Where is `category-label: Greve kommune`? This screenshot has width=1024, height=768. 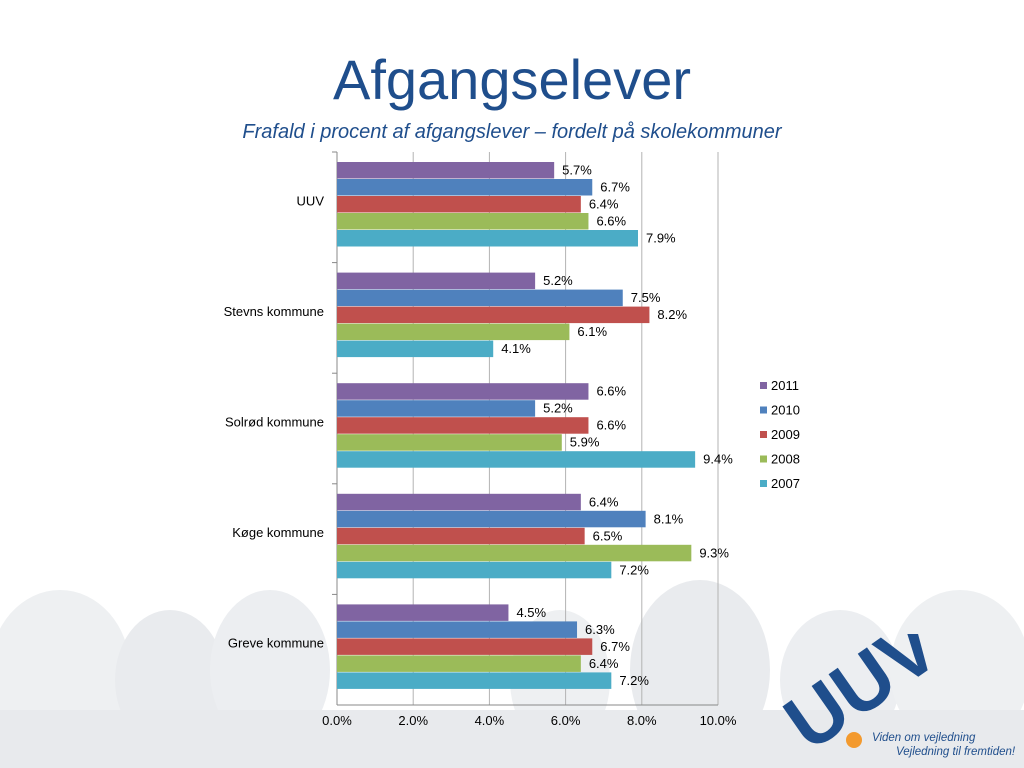 category-label: Greve kommune is located at coordinates (276, 643).